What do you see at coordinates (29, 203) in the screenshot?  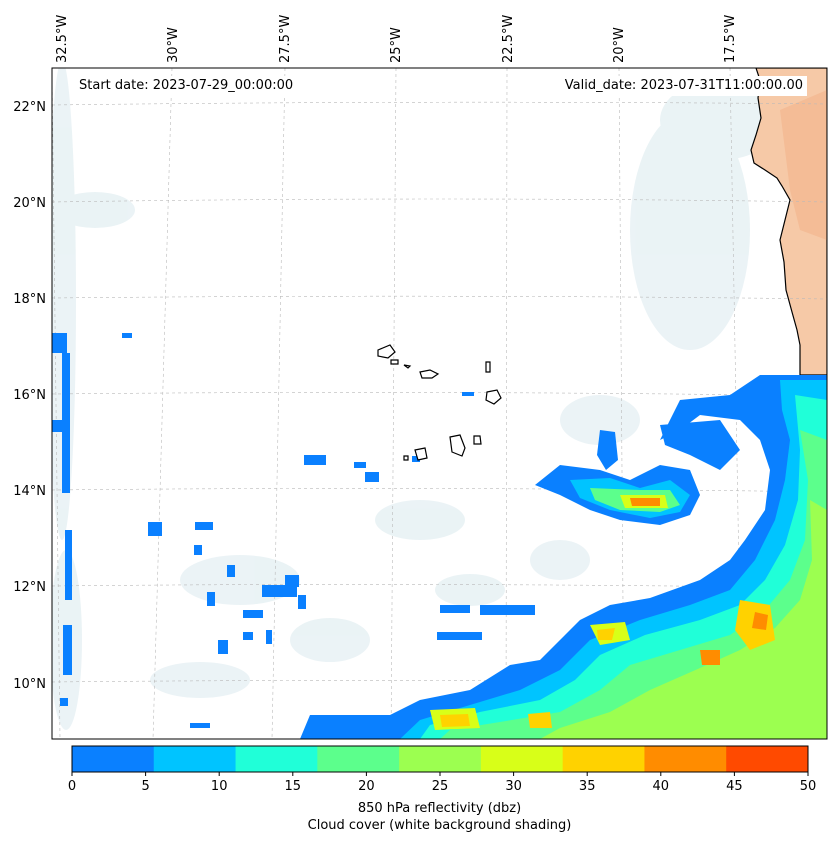 I see `lat-label: 20°N` at bounding box center [29, 203].